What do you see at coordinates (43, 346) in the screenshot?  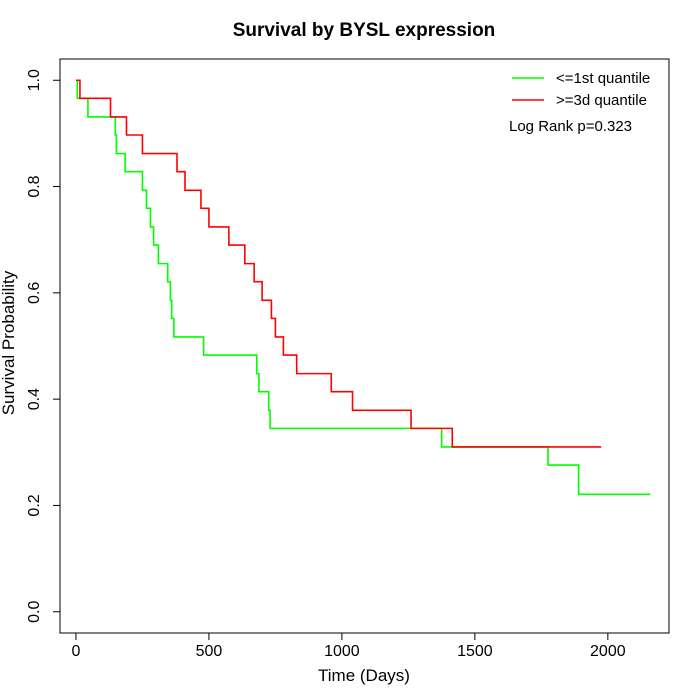 I see `y-axis: 0.0 0.2 0.4 0.6 0.8 1.0` at bounding box center [43, 346].